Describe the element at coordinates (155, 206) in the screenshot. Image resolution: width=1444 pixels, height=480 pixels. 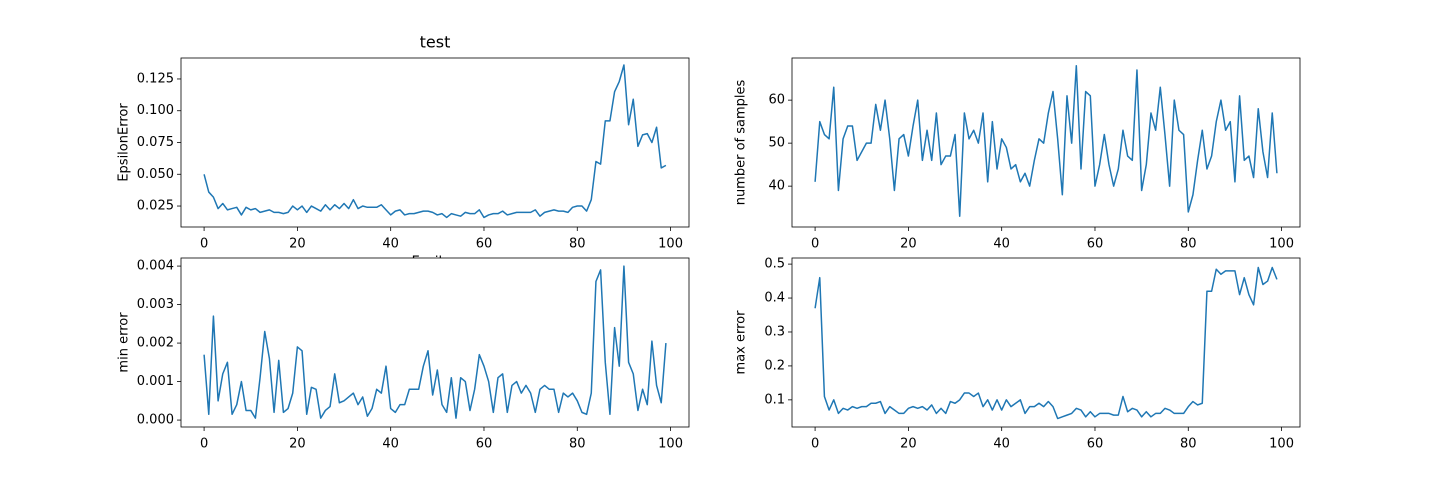
I see `y-tick-label: 0.025` at that location.